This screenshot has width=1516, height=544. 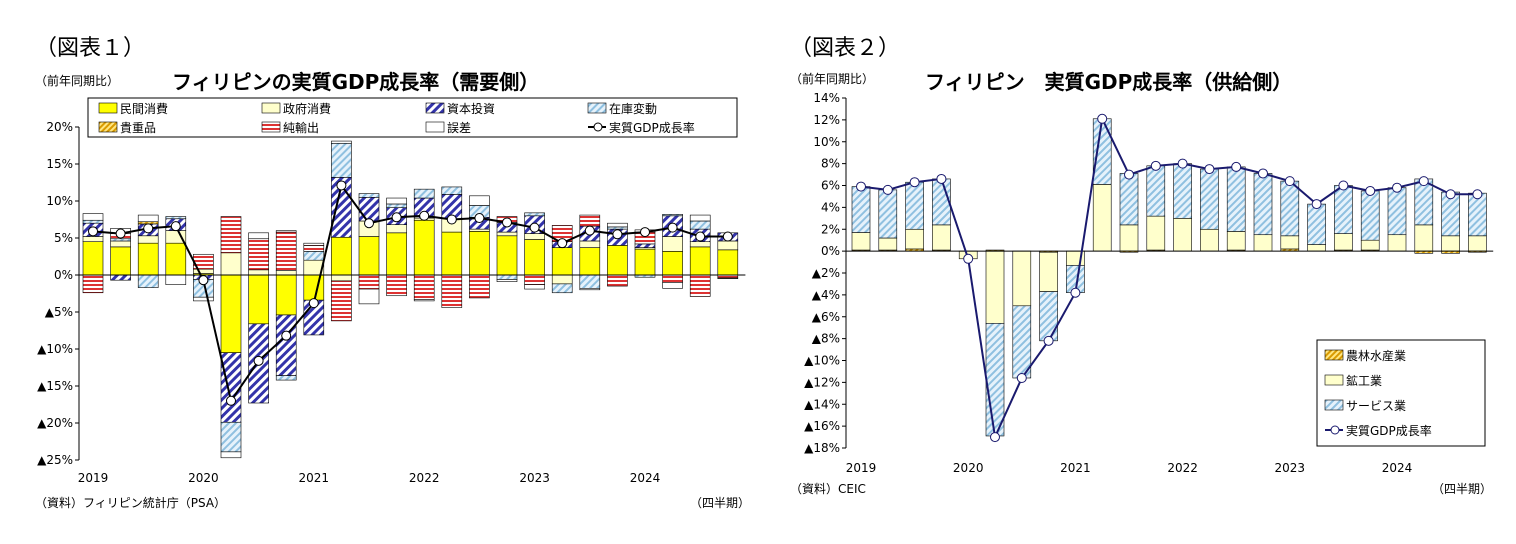 What do you see at coordinates (1376, 355) in the screenshot?
I see `legend-label: 農林水産業` at bounding box center [1376, 355].